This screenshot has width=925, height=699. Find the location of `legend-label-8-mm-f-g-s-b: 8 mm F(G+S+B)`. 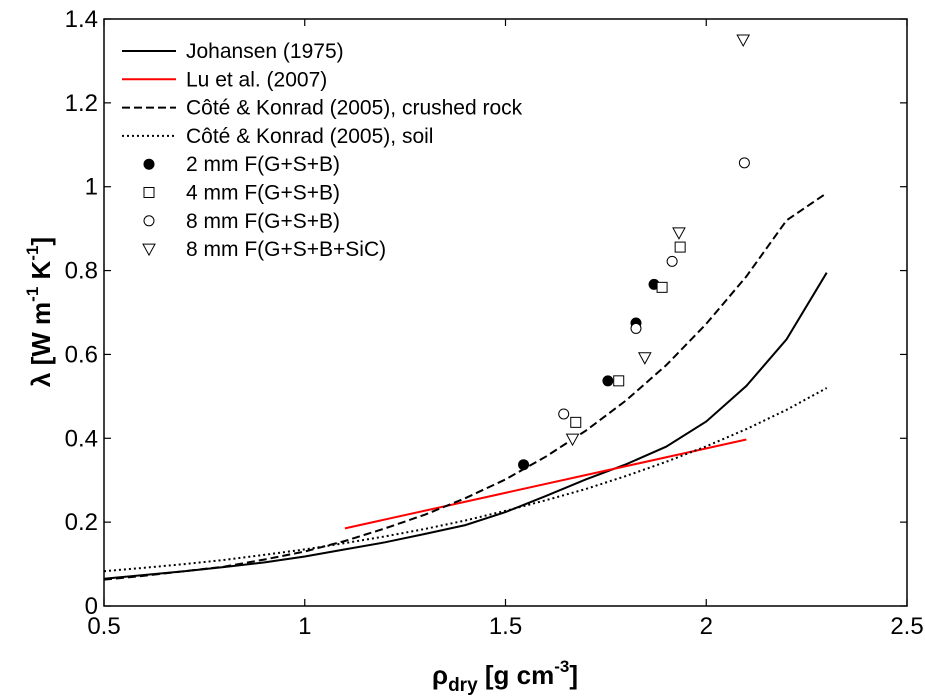

legend-label-8-mm-f-g-s-b: 8 mm F(G+S+B) is located at coordinates (263, 221).